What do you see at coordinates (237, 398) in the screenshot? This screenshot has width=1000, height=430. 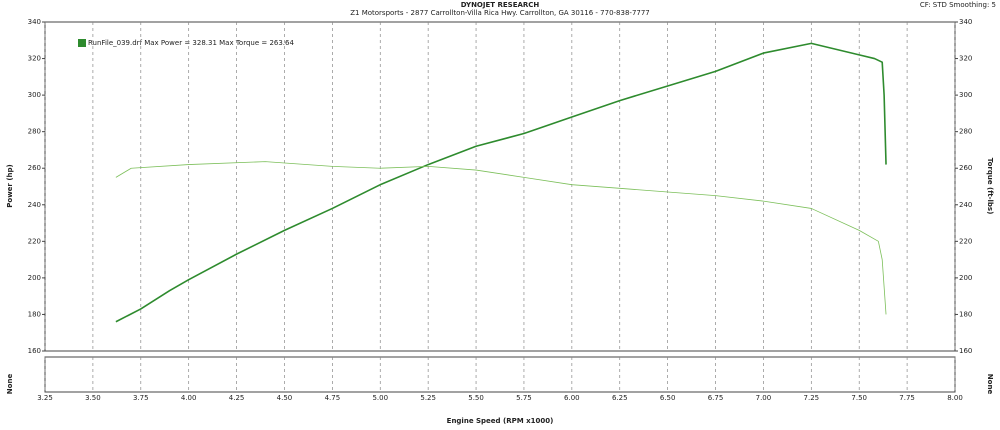 I see `x-tick-label: 4.25` at bounding box center [237, 398].